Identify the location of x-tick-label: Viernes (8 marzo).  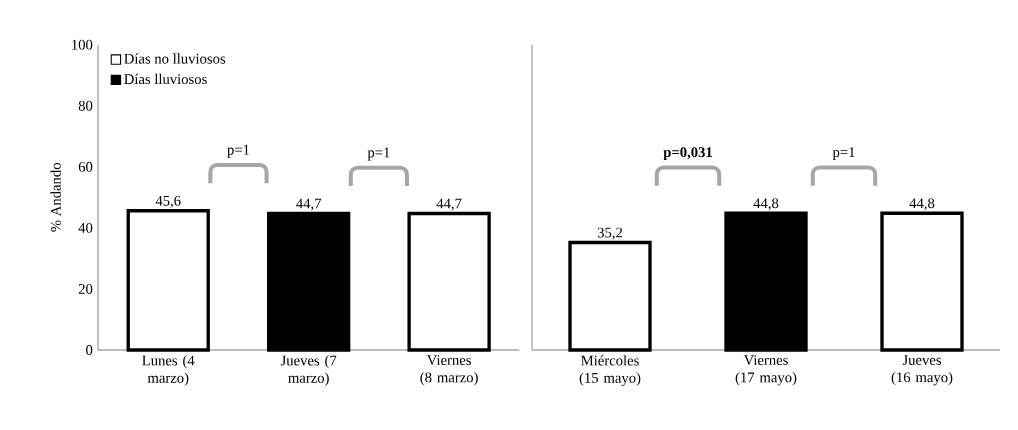
(449, 370).